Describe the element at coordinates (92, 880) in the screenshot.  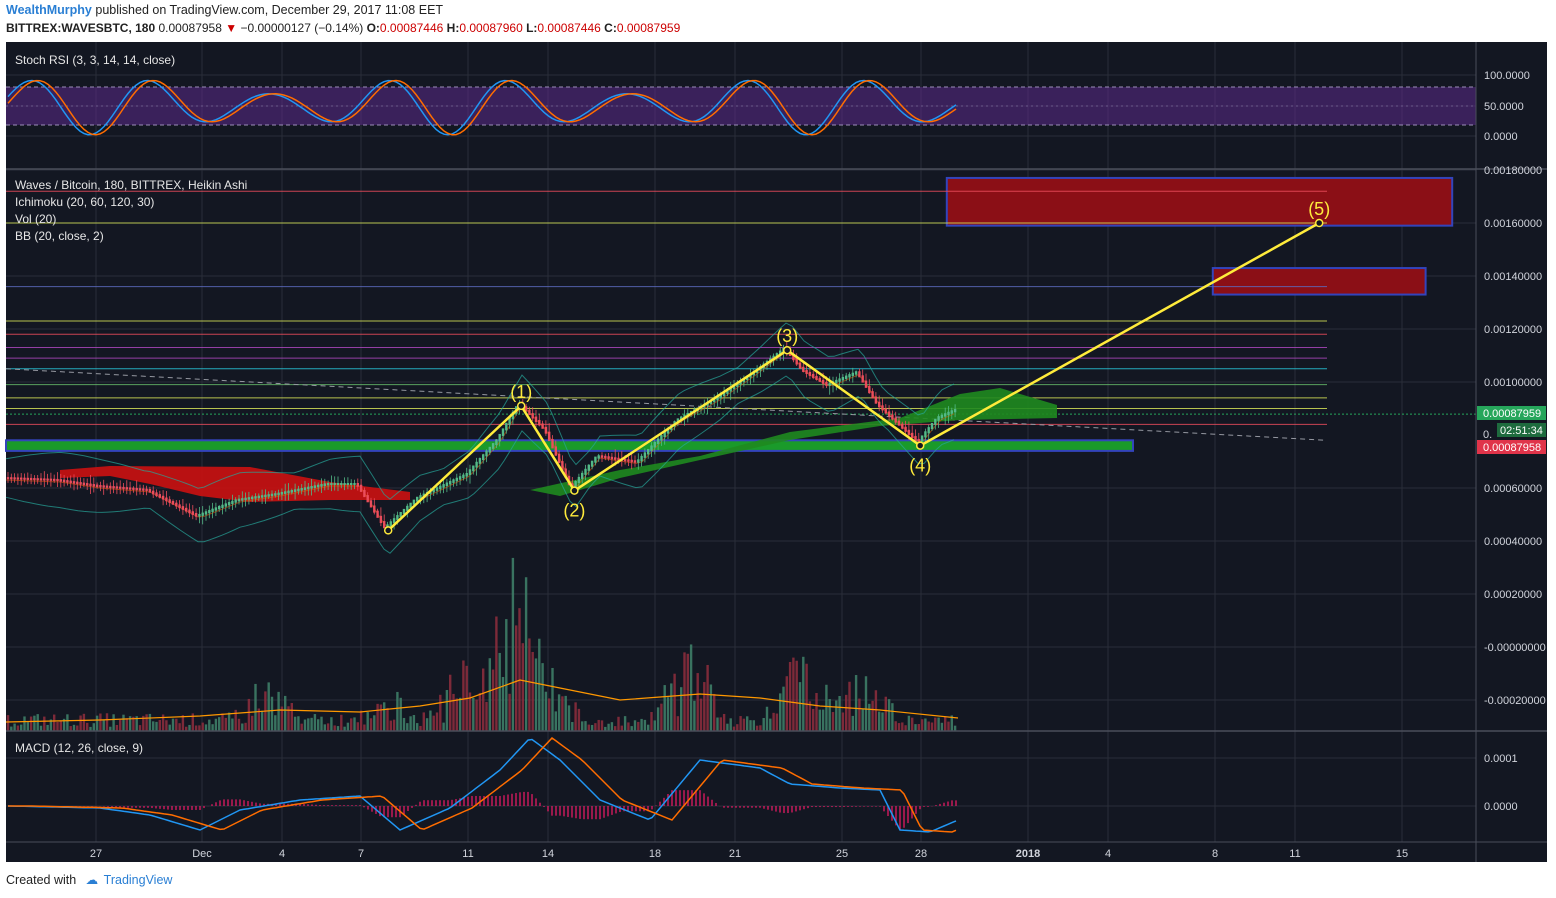
I see `tradingview-logo-icon: ☁` at that location.